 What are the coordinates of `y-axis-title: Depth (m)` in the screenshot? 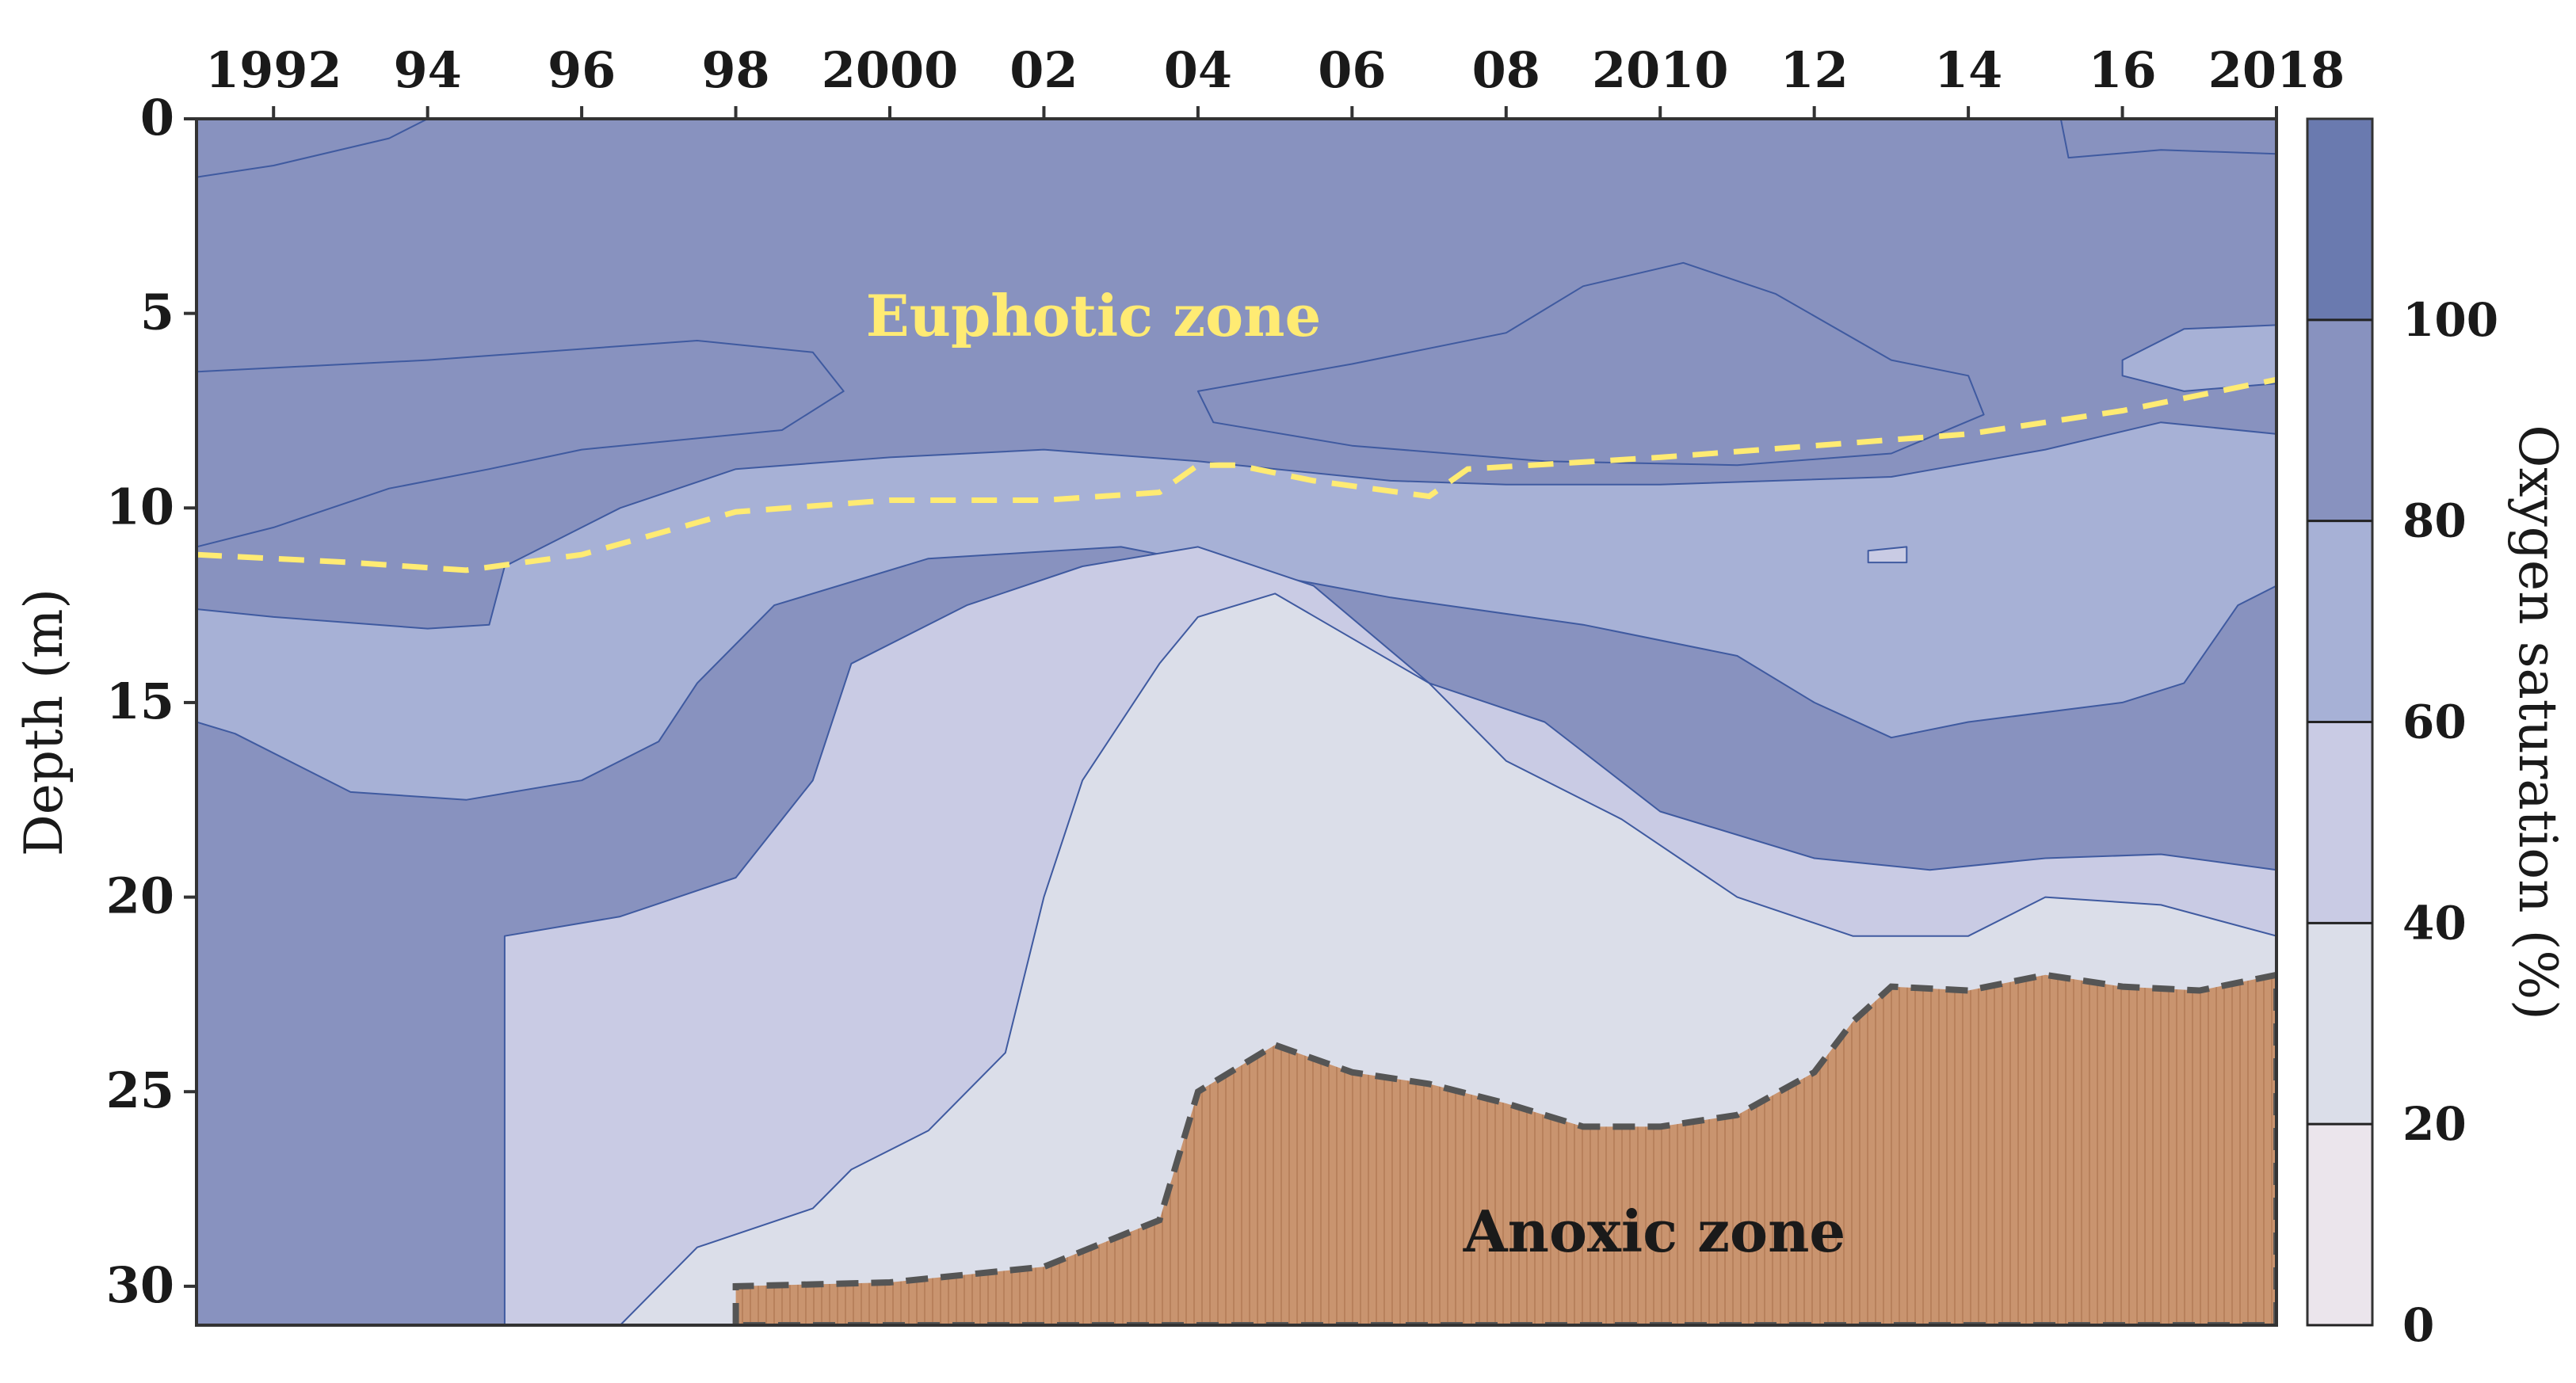 It's located at (43, 722).